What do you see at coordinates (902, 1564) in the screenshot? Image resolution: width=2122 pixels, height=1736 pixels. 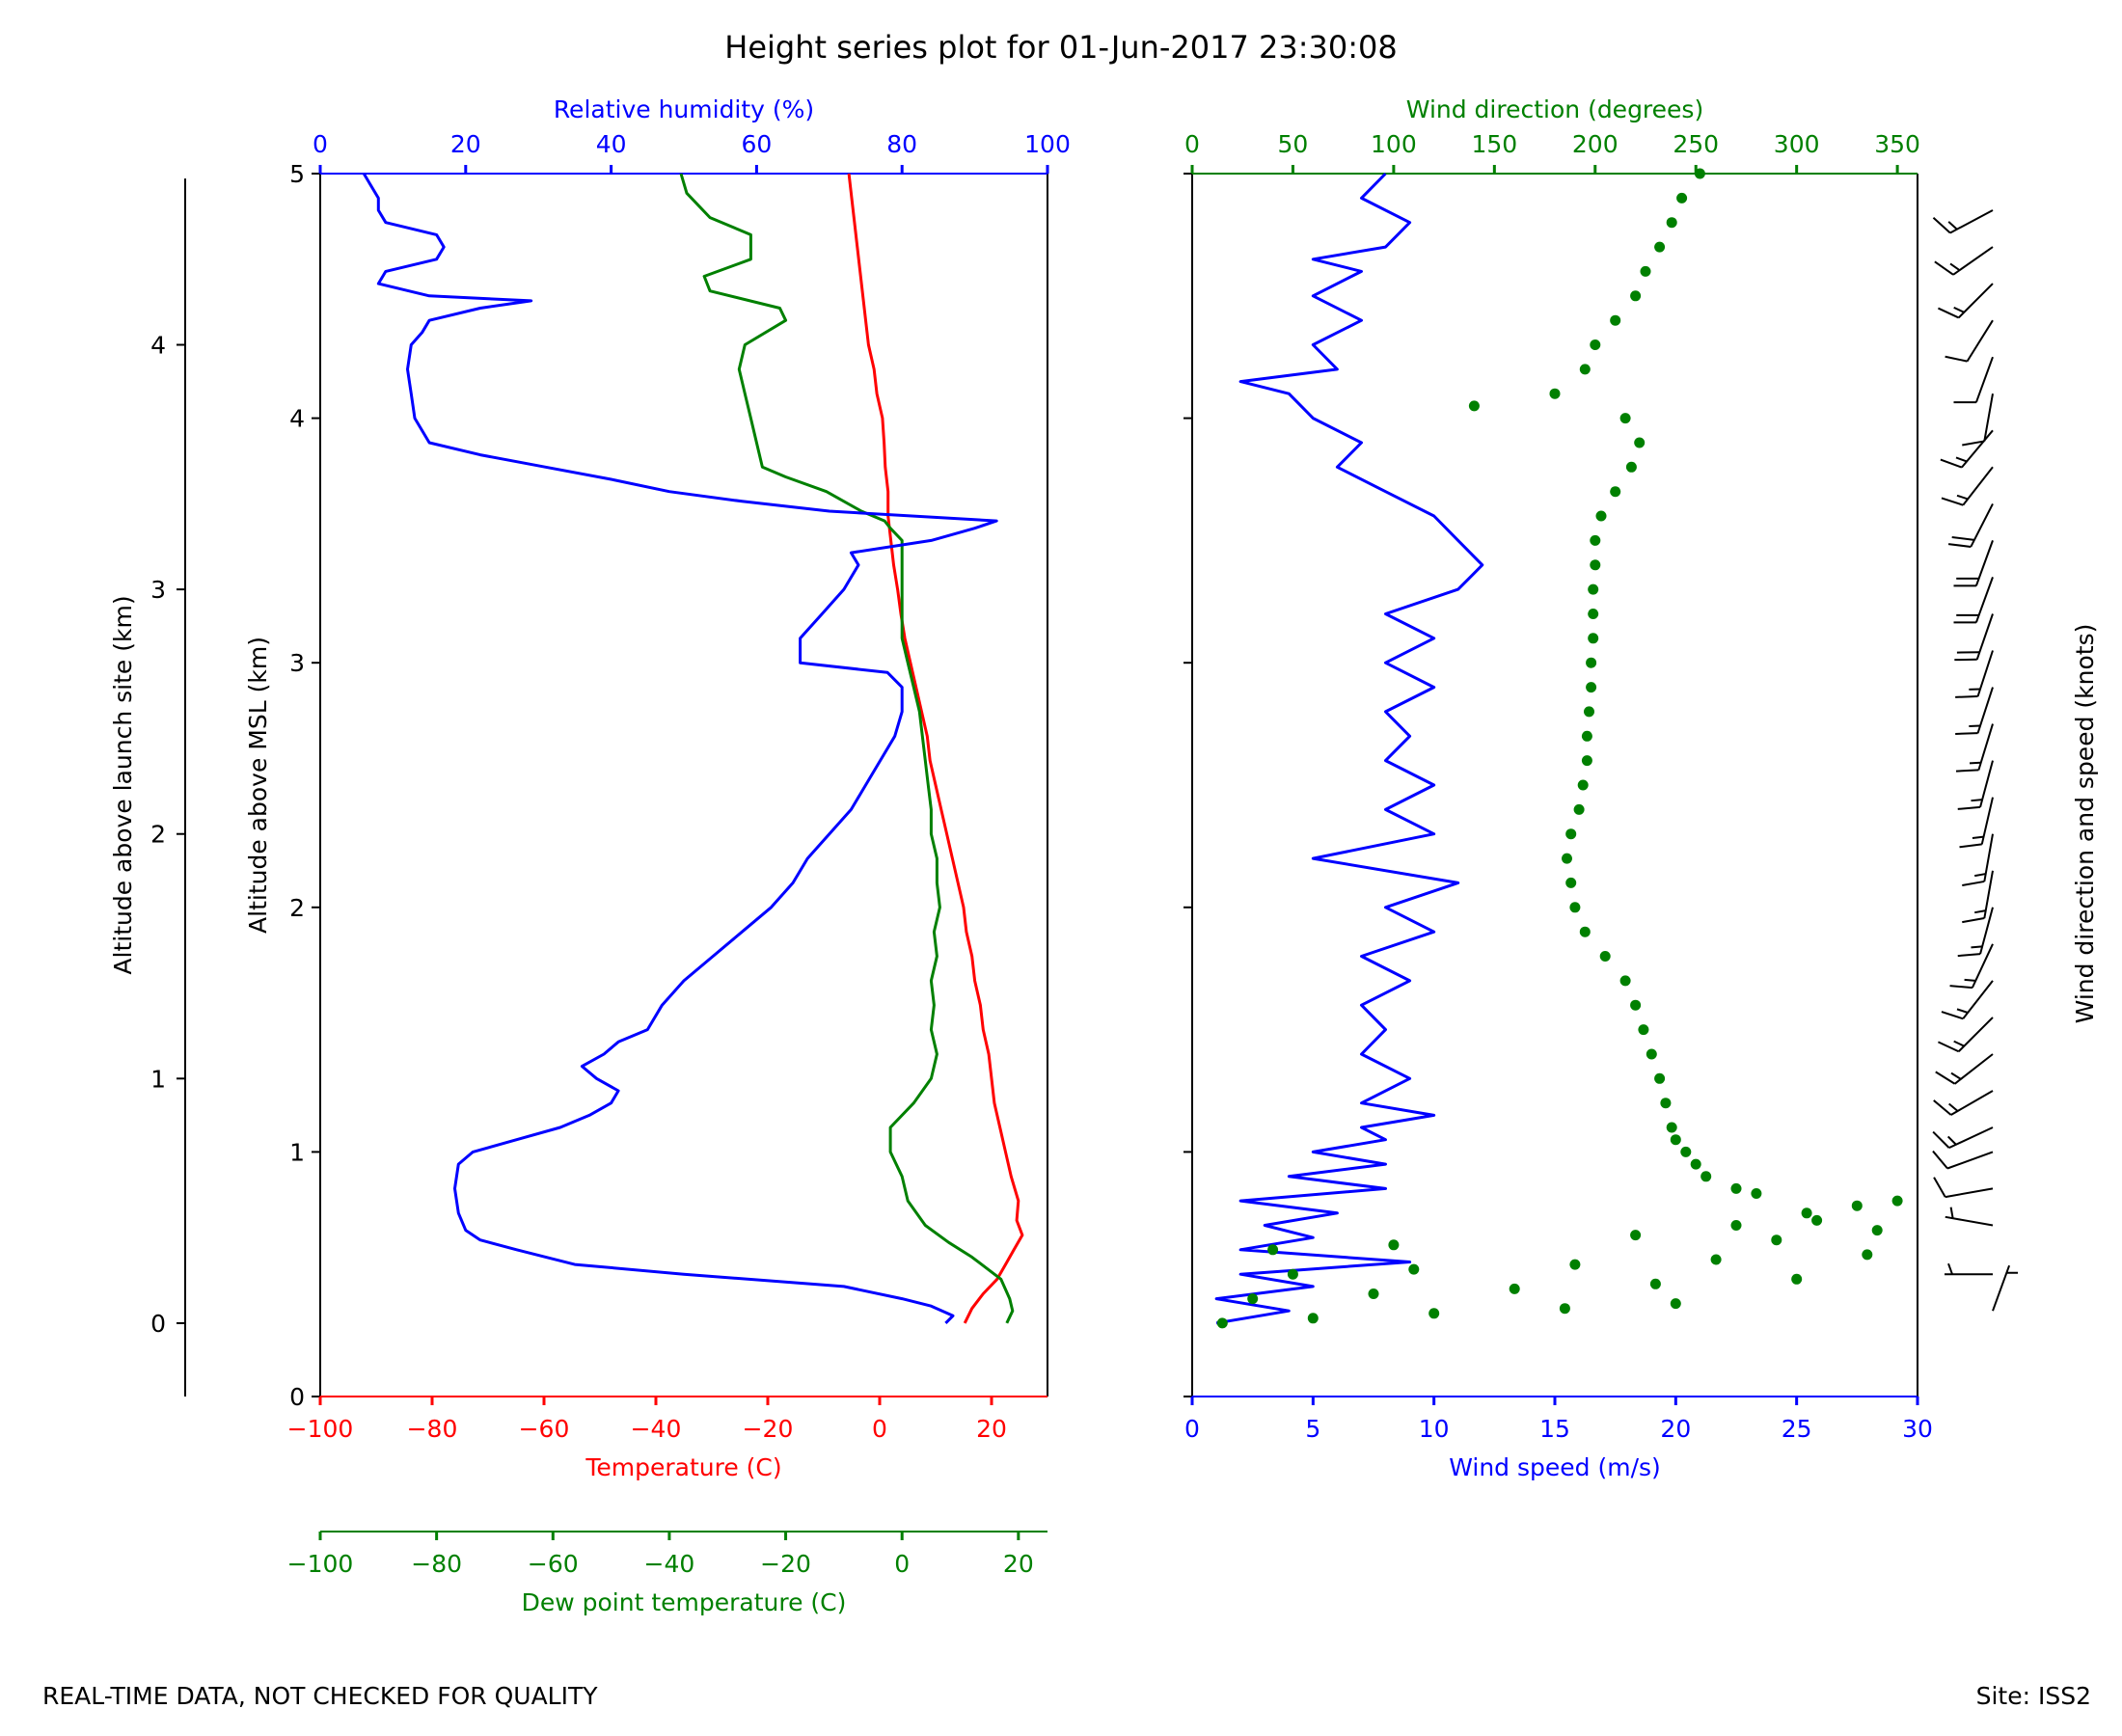 I see `dewpoint-tick-label: 0` at bounding box center [902, 1564].